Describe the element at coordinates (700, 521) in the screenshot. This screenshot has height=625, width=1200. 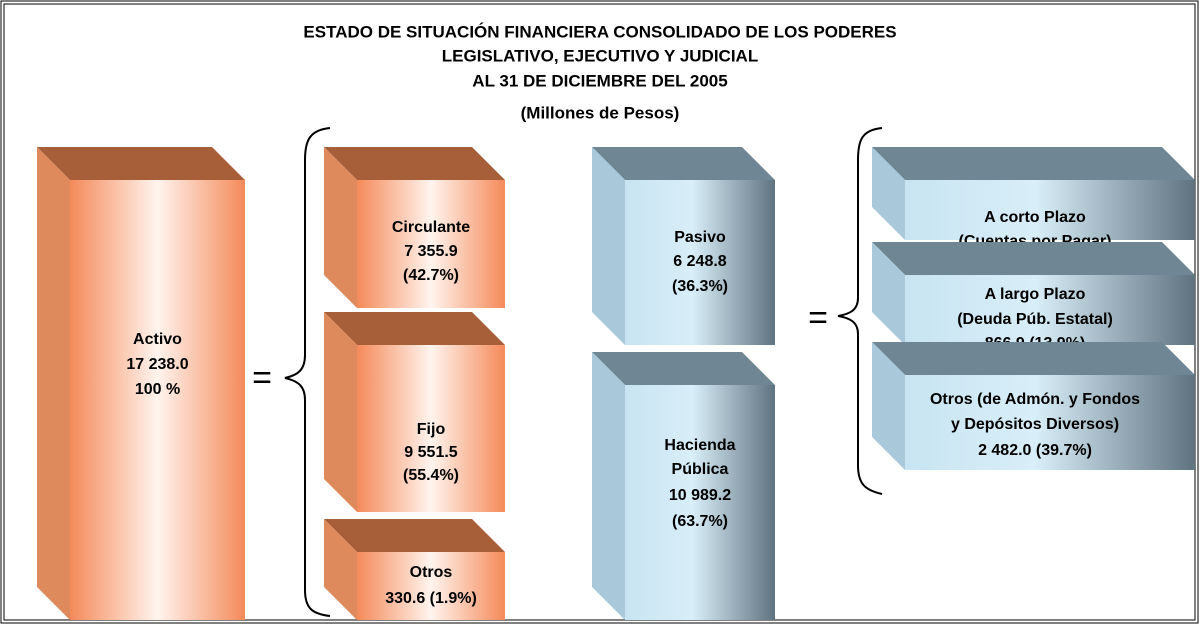
I see `block-label: (63.7%)` at that location.